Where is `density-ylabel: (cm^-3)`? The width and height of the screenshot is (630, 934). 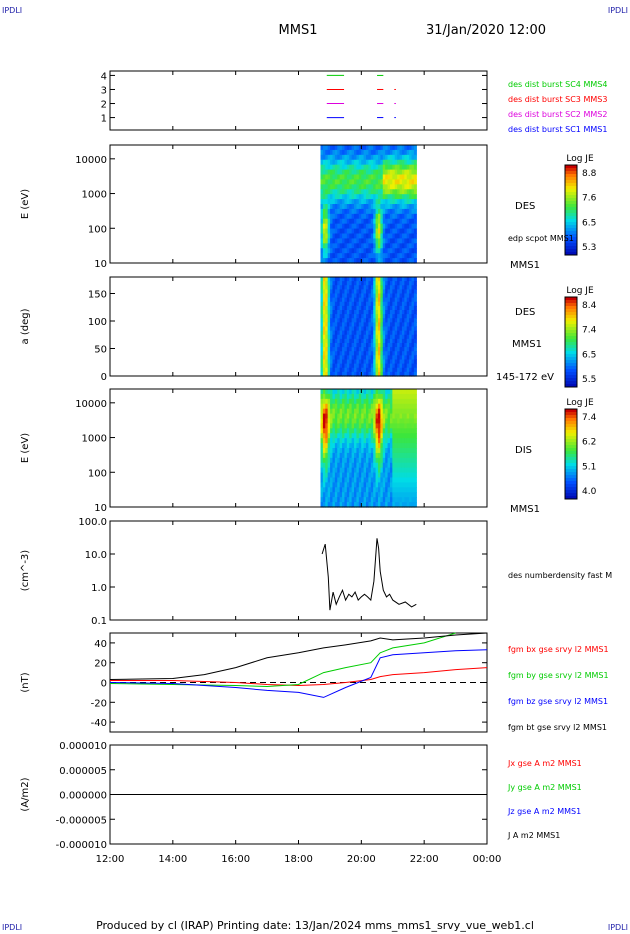
density-ylabel: (cm^-3) is located at coordinates (25, 570).